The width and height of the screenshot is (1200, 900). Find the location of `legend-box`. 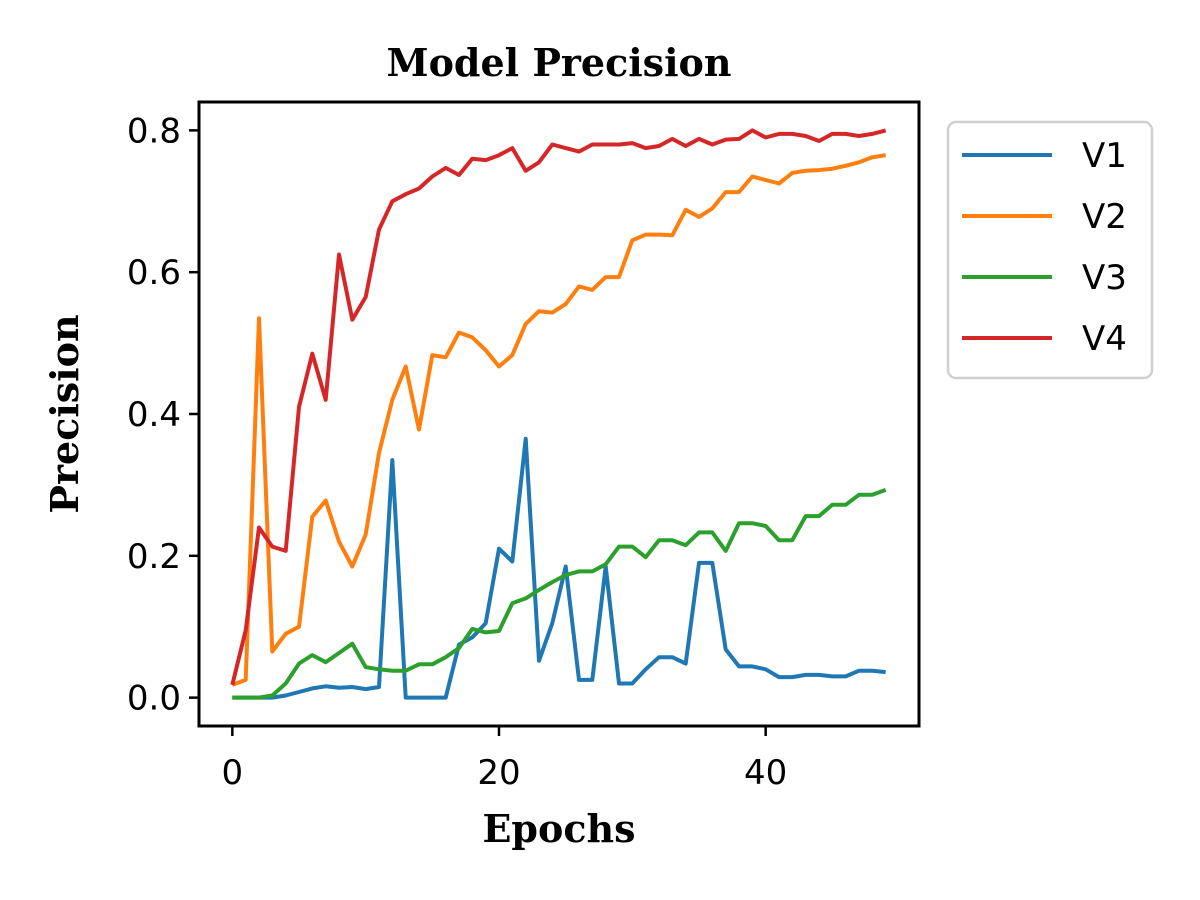

legend-box is located at coordinates (1050, 250).